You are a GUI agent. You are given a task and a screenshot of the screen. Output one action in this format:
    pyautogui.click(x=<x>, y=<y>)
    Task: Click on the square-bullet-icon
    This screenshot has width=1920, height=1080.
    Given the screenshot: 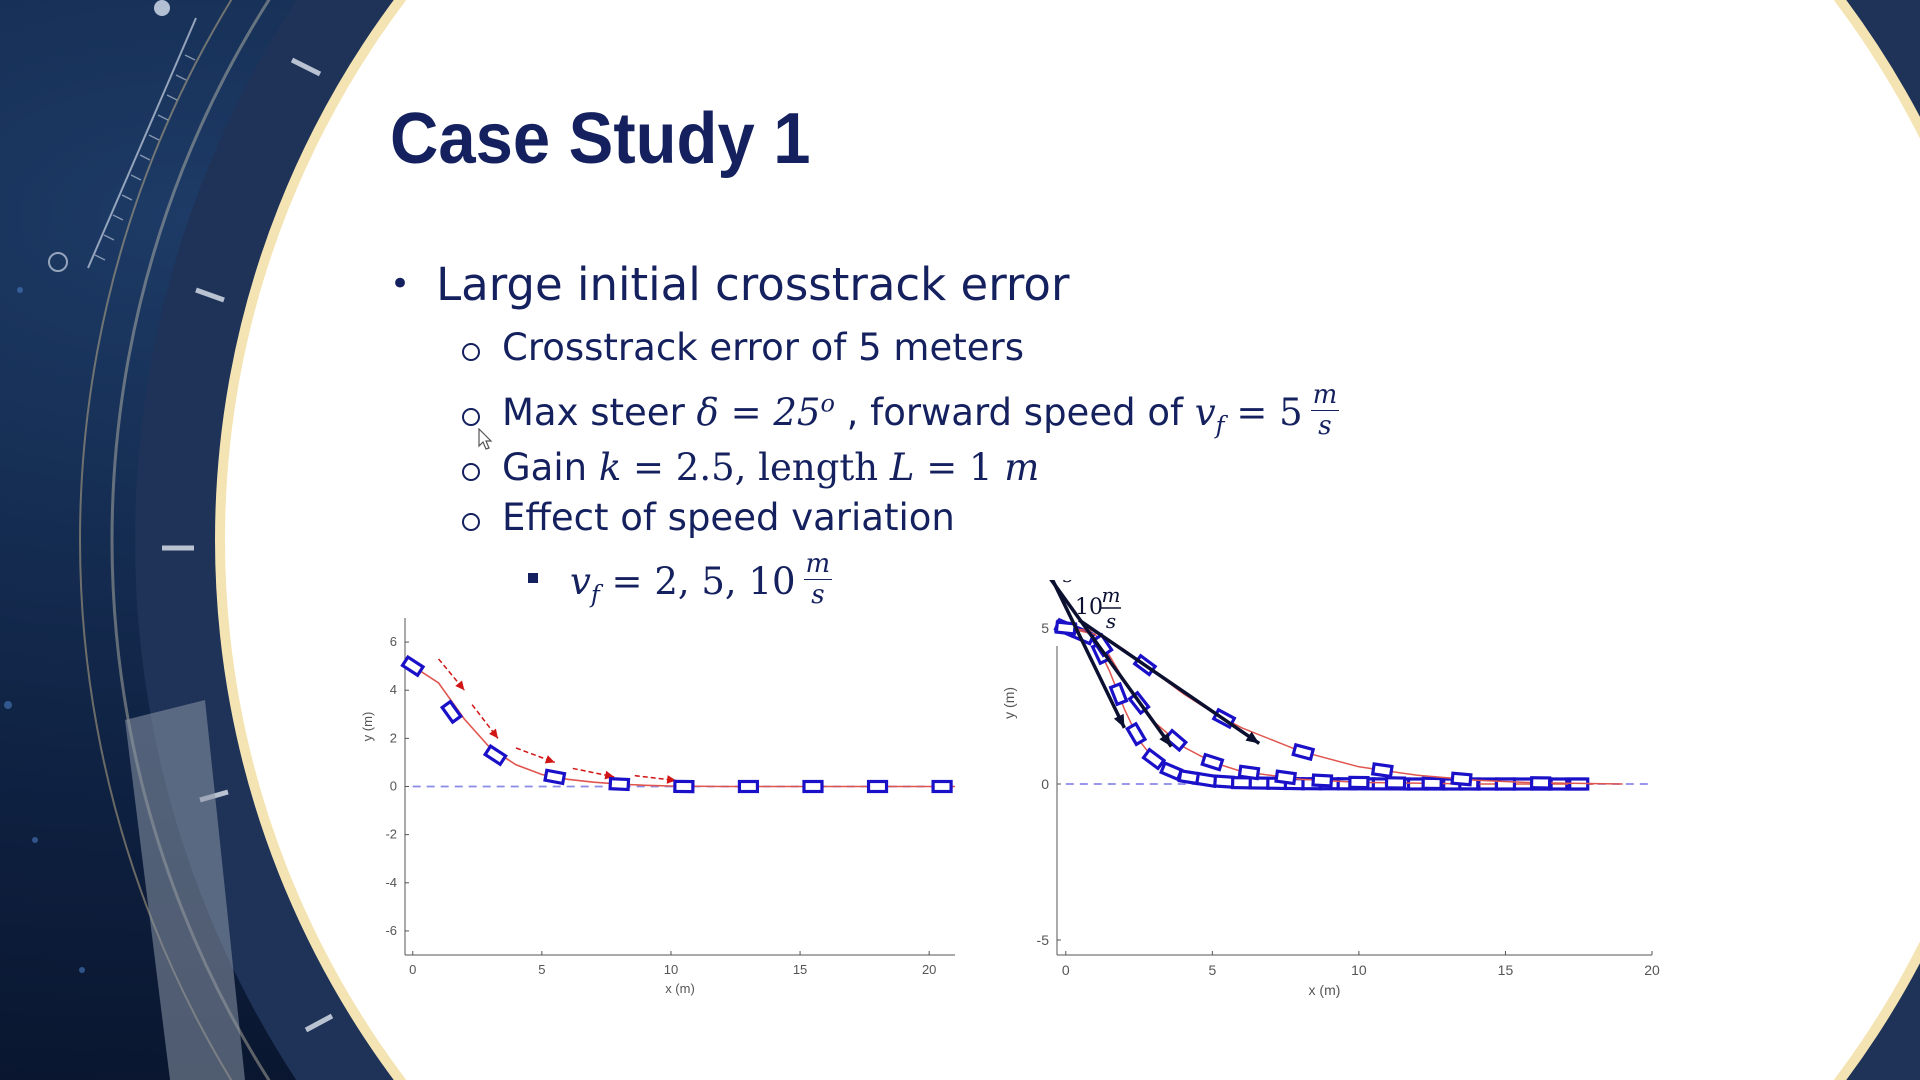 What is the action you would take?
    pyautogui.click(x=533, y=577)
    